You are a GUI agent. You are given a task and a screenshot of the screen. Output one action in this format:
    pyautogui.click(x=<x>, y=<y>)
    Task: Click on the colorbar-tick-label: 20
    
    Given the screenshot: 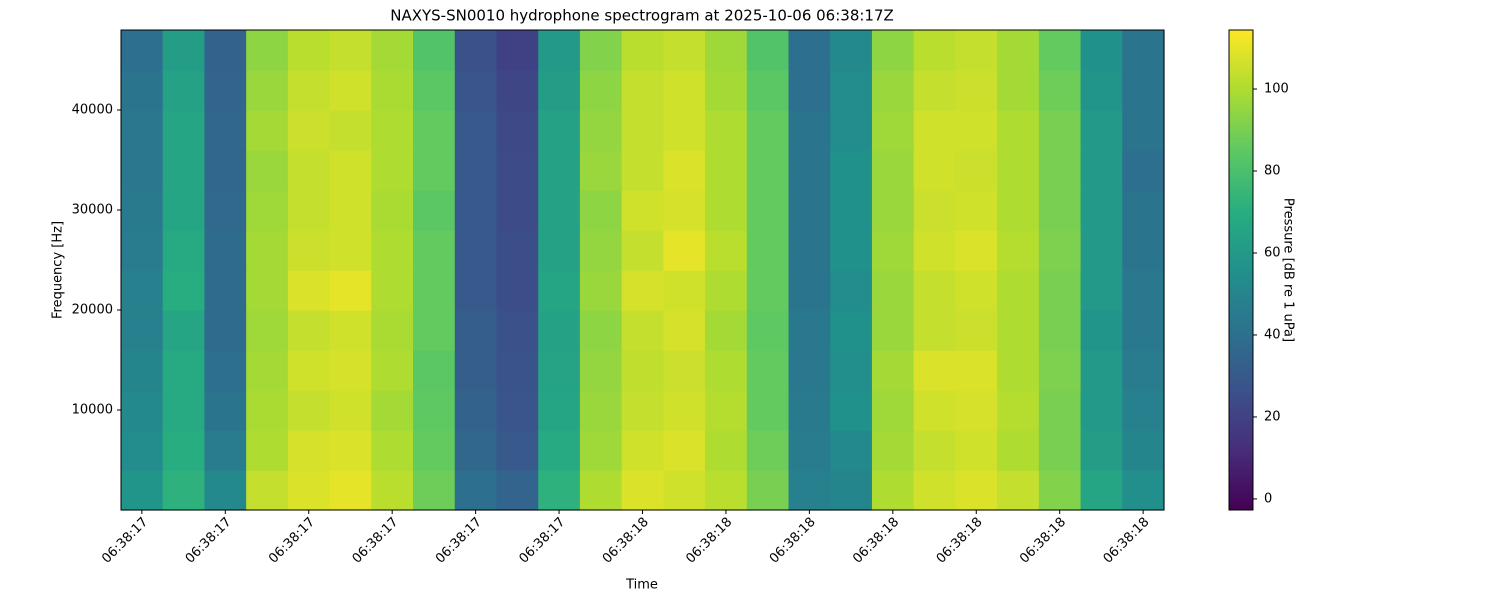 What is the action you would take?
    pyautogui.click(x=1272, y=416)
    